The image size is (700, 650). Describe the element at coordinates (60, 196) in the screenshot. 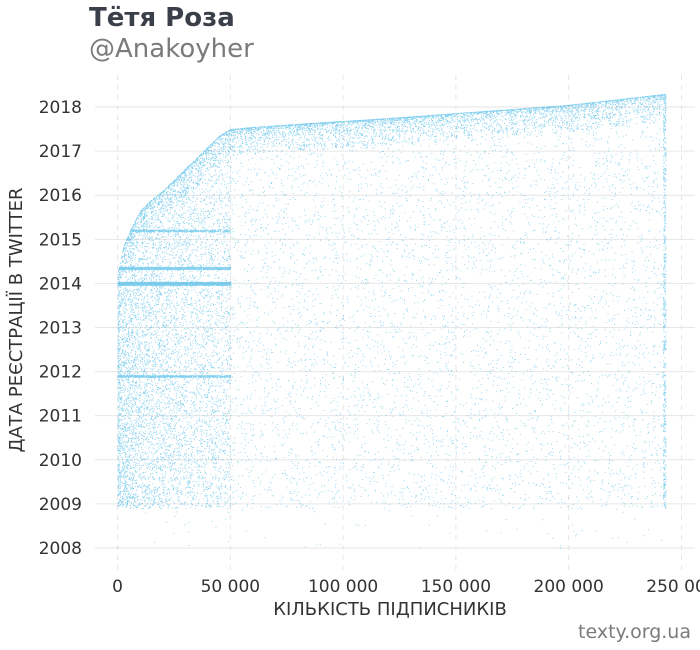

I see `y-tick-label: 2016` at that location.